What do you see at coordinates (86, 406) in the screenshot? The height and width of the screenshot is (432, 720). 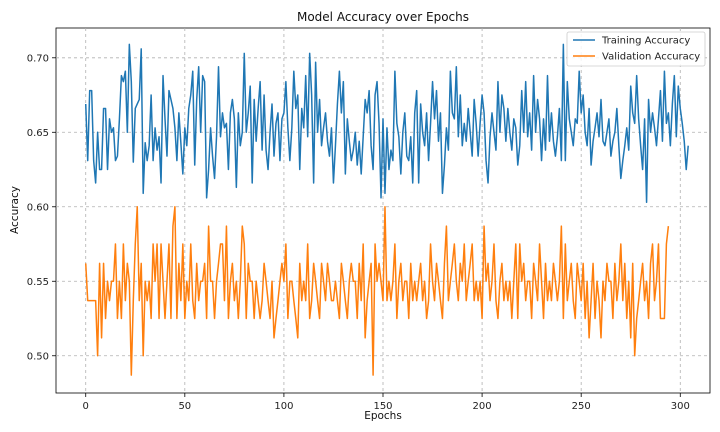 I see `x-tick-label: 0` at bounding box center [86, 406].